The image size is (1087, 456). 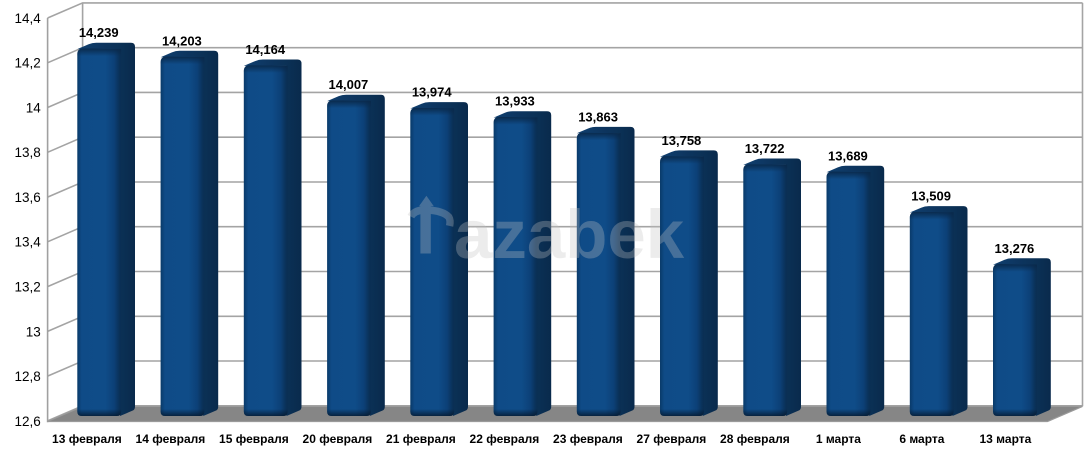 I want to click on svg-text: 13,863, so click(x=598, y=116).